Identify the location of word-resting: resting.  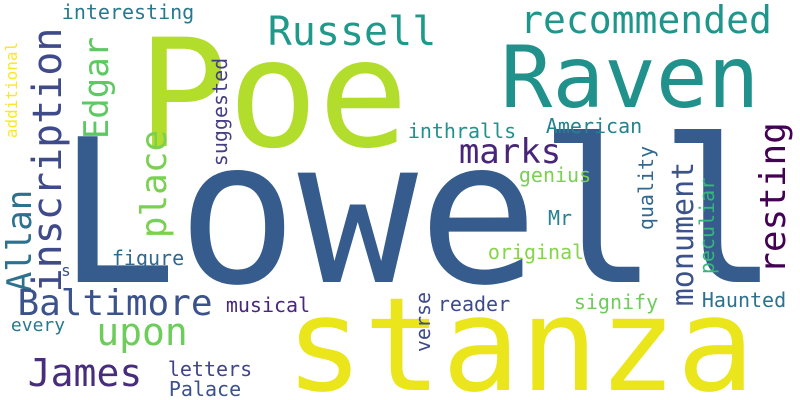
(773, 198).